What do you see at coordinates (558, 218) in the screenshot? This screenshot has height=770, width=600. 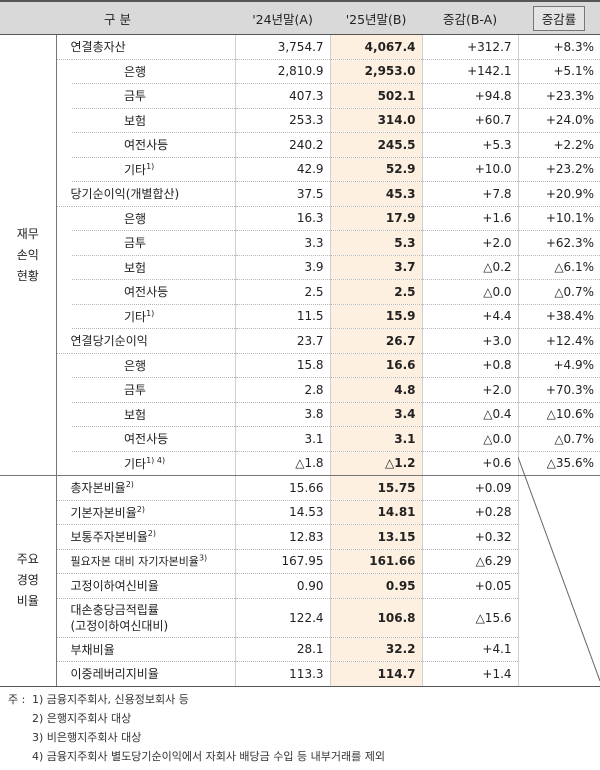 I see `value-rate: +10.1%` at bounding box center [558, 218].